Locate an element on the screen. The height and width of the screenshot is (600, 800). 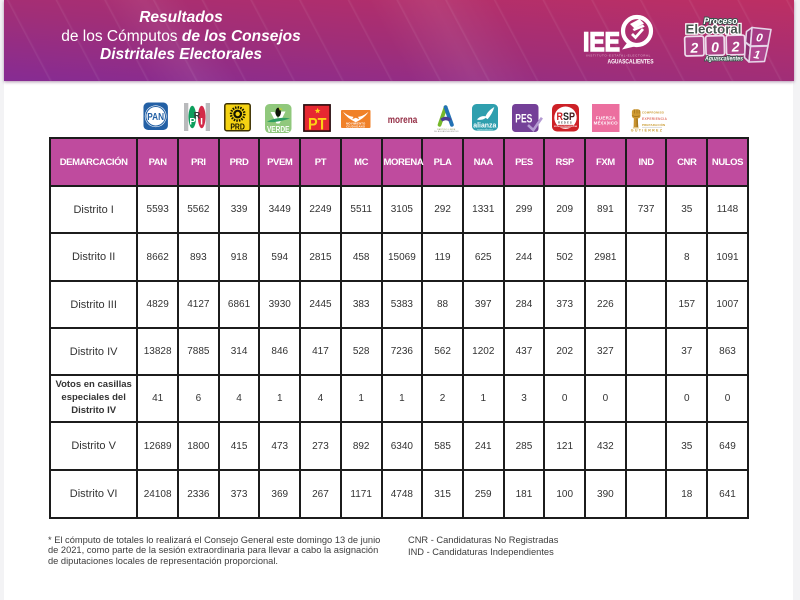
svg-text: RSP is located at coordinates (565, 116).